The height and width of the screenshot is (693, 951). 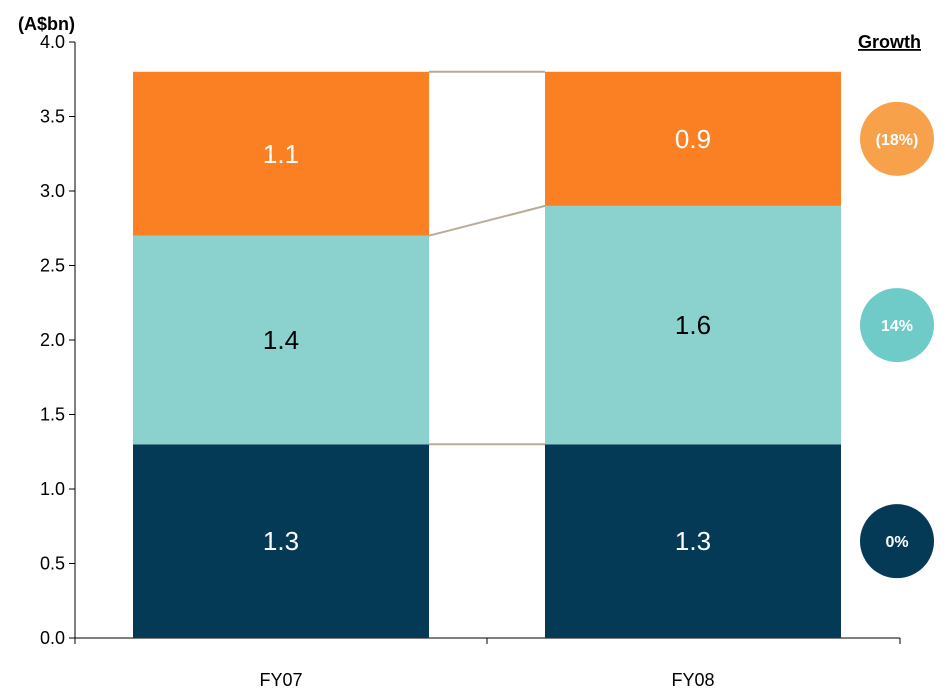 What do you see at coordinates (52, 117) in the screenshot?
I see `y-tick-label: 3.5` at bounding box center [52, 117].